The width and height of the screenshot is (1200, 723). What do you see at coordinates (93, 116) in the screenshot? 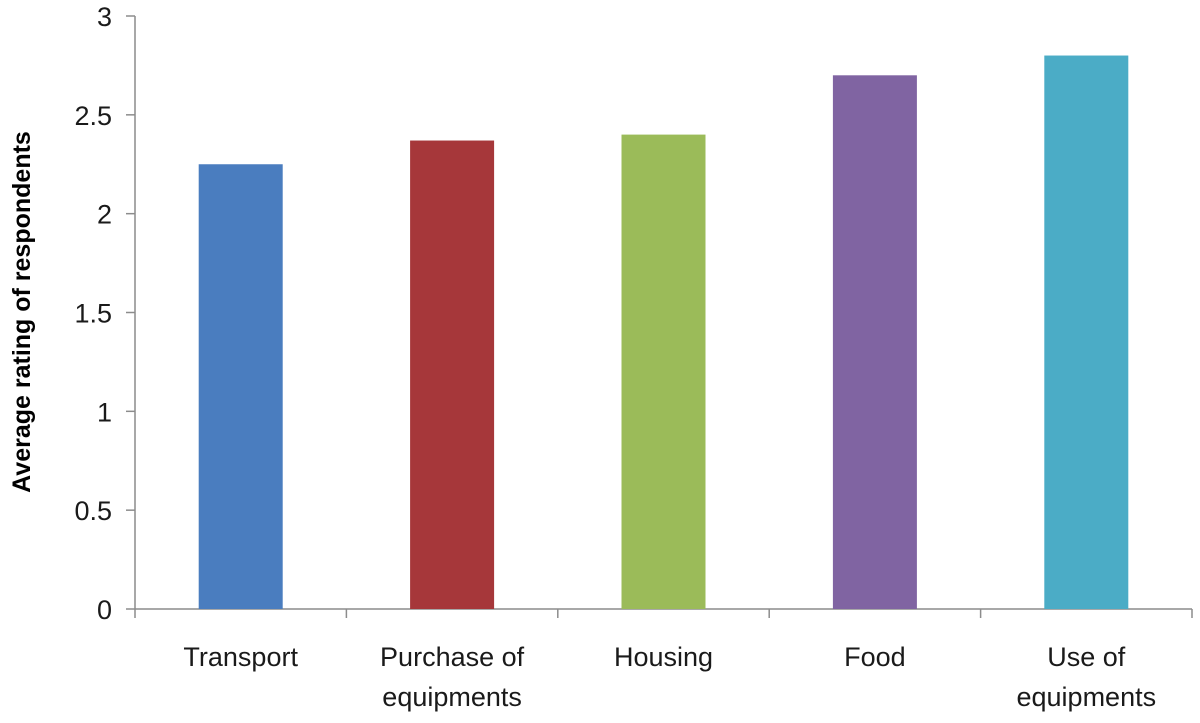
I see `y-tick-label: 2.5` at bounding box center [93, 116].